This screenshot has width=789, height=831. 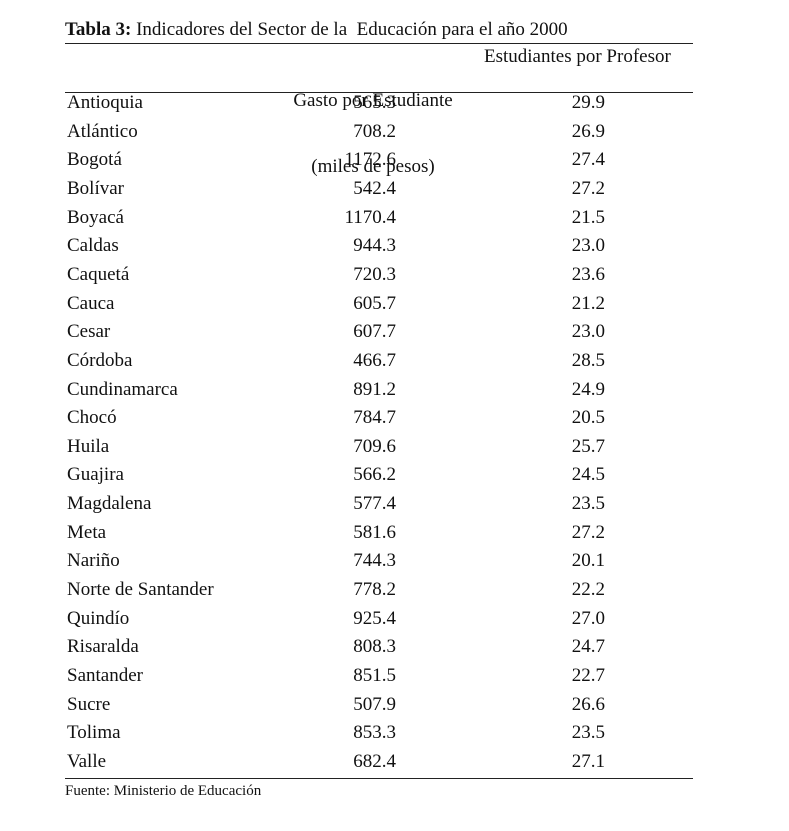 What do you see at coordinates (105, 675) in the screenshot?
I see `row-label: Santander` at bounding box center [105, 675].